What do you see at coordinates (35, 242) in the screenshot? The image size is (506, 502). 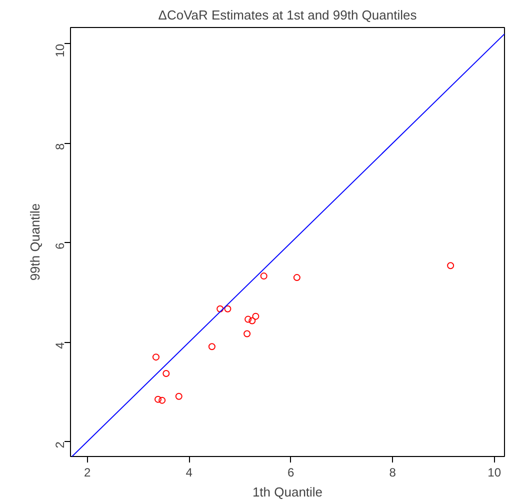 I see `y-axis-title: 99th Quantile` at bounding box center [35, 242].